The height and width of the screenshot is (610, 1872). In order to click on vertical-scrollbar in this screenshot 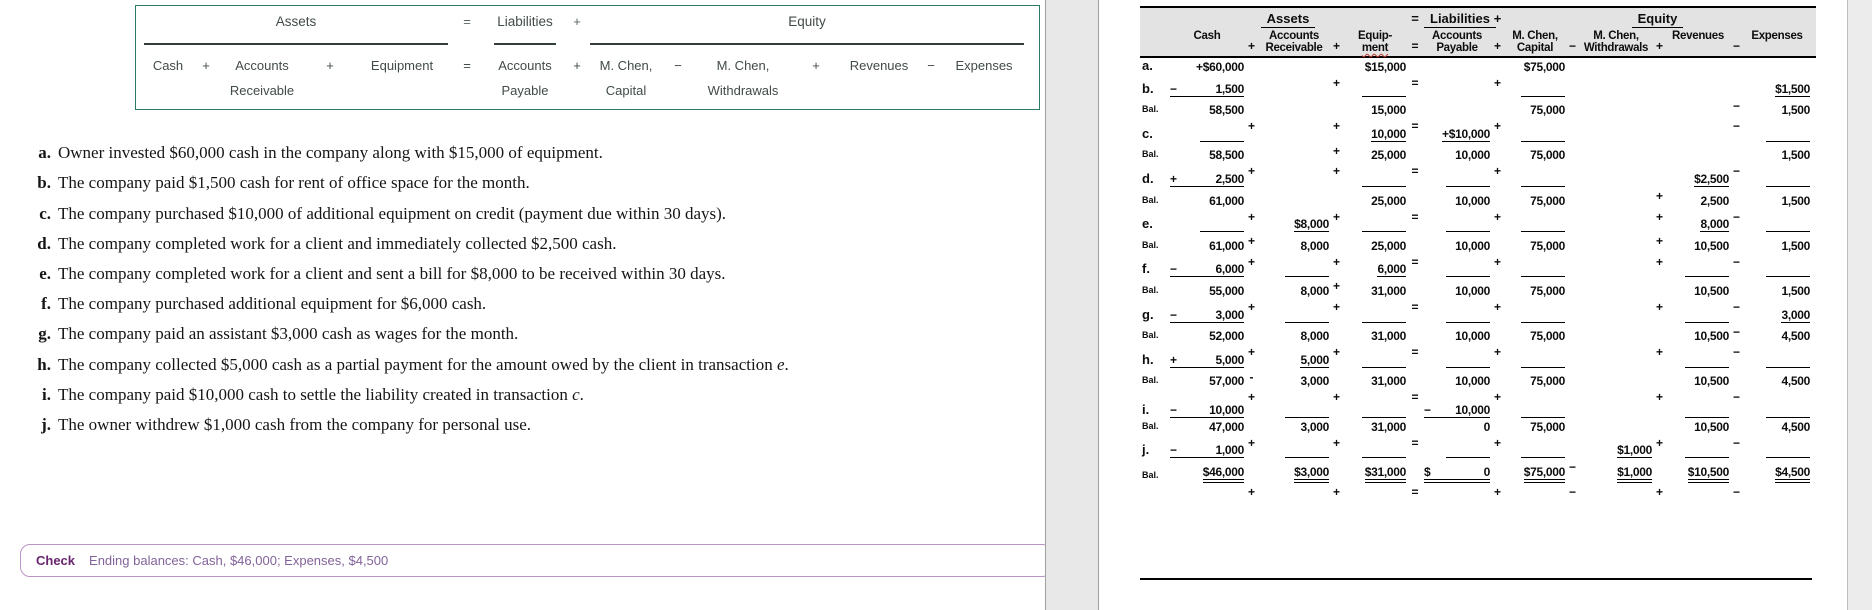, I will do `click(1859, 305)`.